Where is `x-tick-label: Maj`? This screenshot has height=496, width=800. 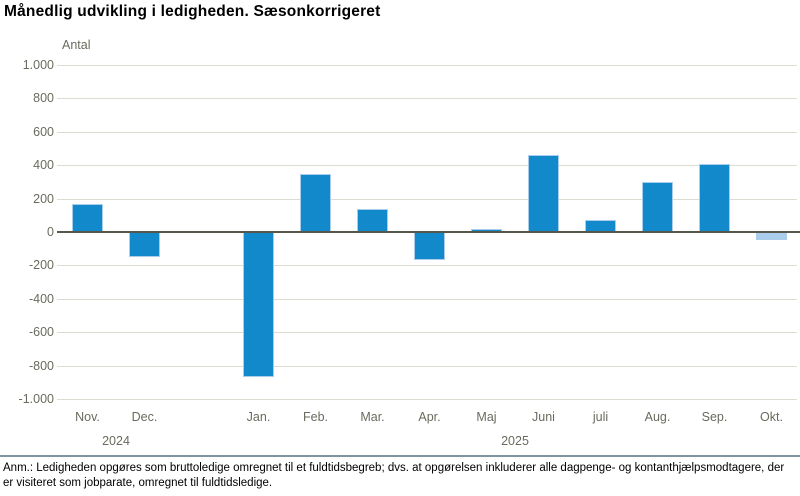
x-tick-label: Maj is located at coordinates (486, 417).